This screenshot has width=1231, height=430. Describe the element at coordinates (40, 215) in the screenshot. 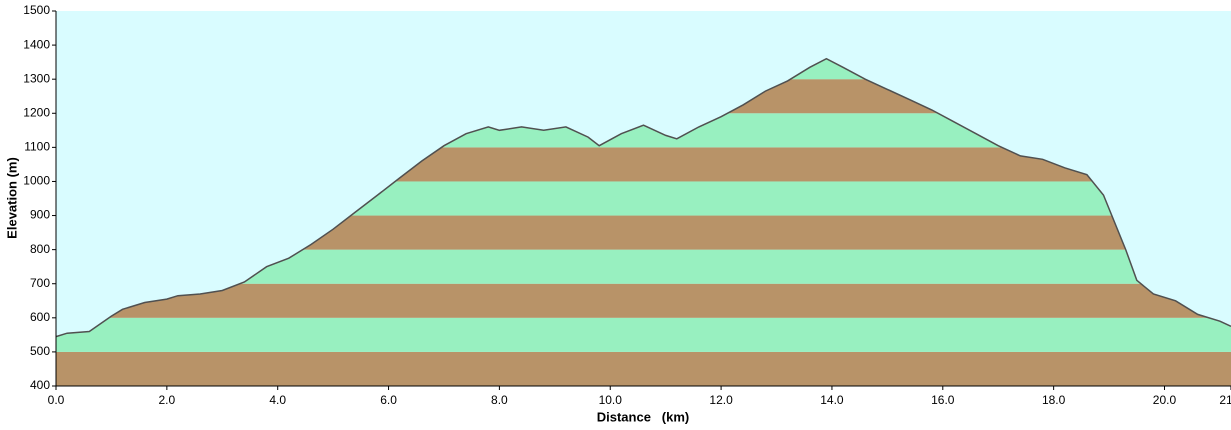

I see `y-tick-label: 900` at that location.